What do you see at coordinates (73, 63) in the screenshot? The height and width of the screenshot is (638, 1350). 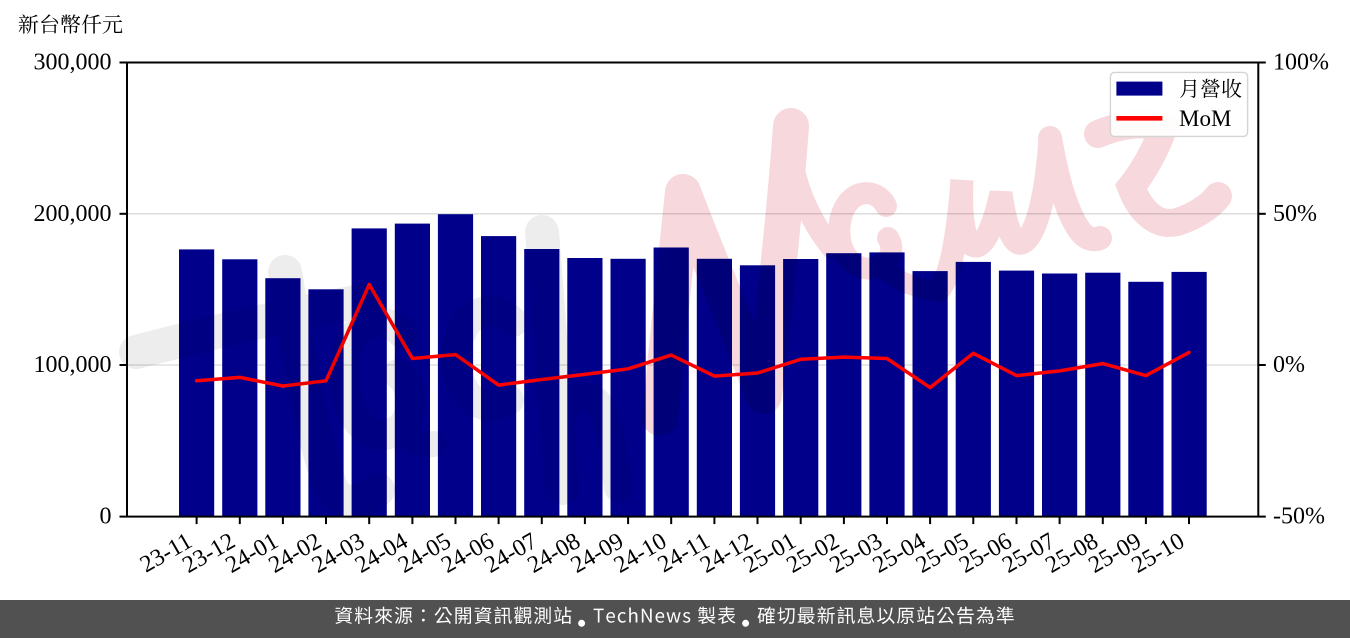 I see `svg-text: 300,000` at bounding box center [73, 63].